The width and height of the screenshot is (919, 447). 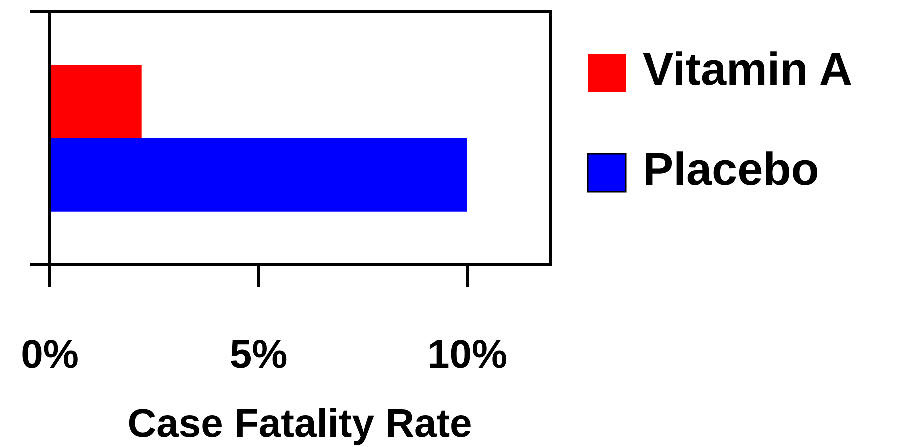 I want to click on legend-label: Vitamin A, so click(x=748, y=69).